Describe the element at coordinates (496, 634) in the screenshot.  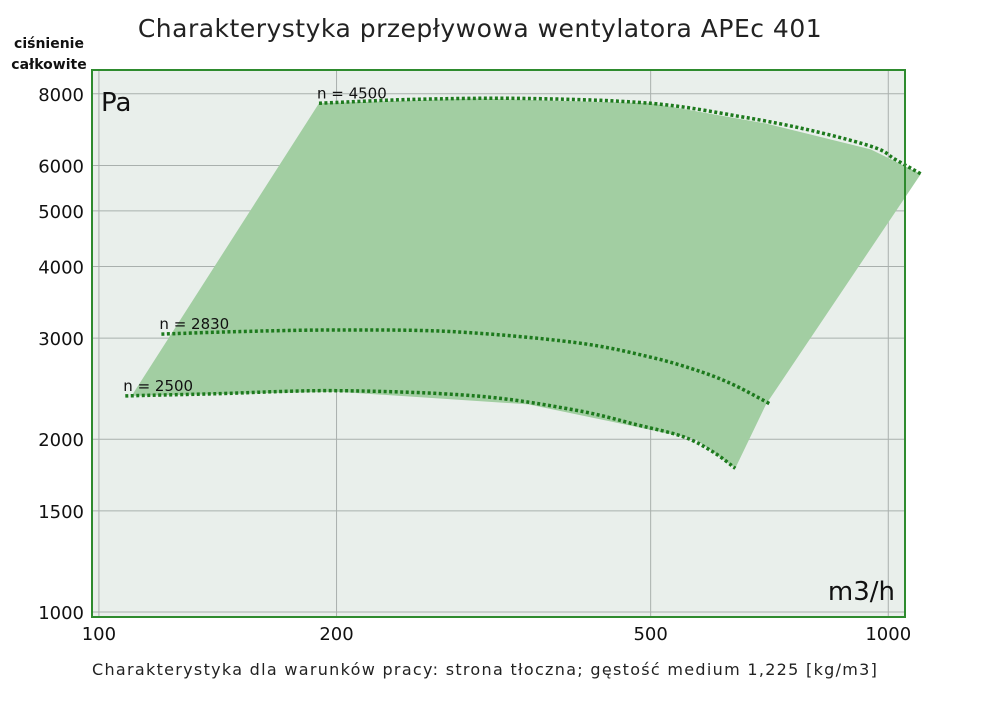
I see `x-tick-labels: 100 200 500 1000` at that location.